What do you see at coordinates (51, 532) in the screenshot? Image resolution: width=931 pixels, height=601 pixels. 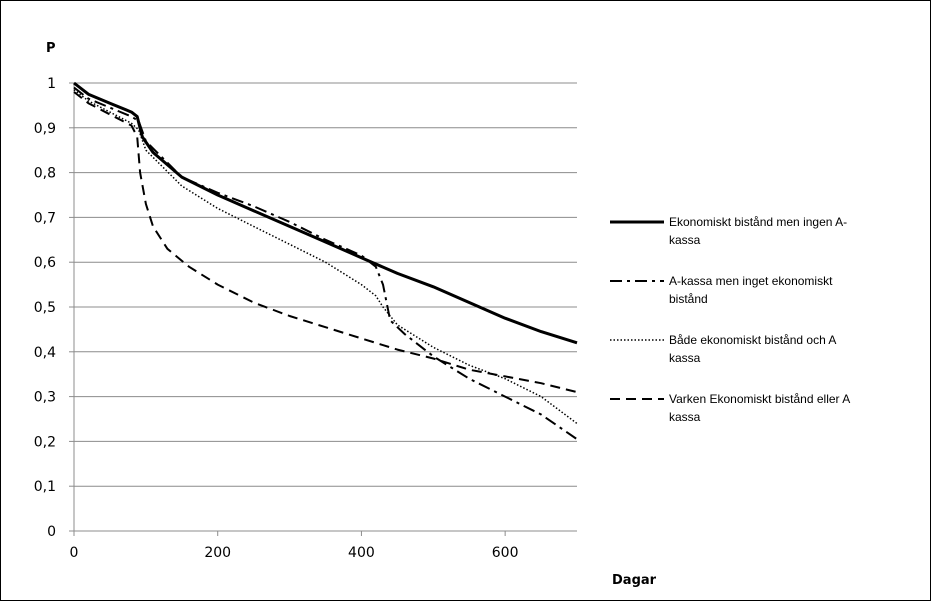 I see `y-tick-label: 0` at bounding box center [51, 532].